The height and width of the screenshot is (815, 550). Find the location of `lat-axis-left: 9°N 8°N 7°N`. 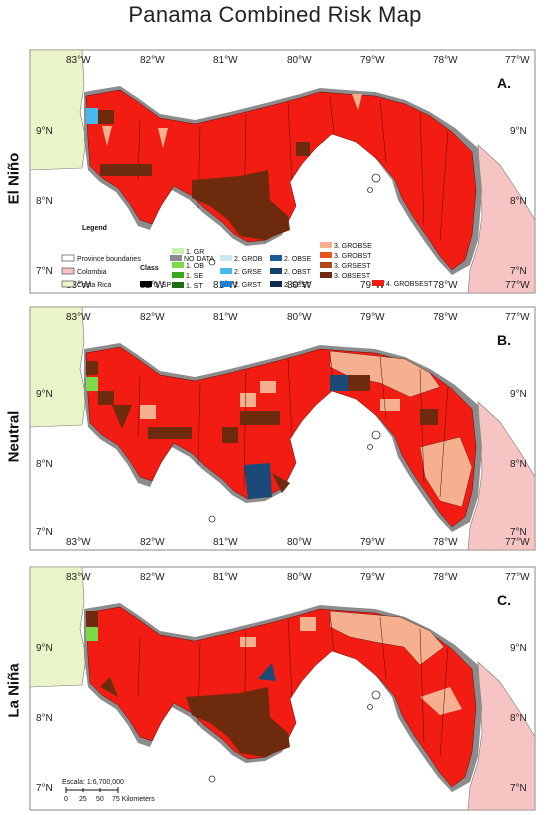

lat-axis-left: 9°N 8°N 7°N is located at coordinates (44, 201).